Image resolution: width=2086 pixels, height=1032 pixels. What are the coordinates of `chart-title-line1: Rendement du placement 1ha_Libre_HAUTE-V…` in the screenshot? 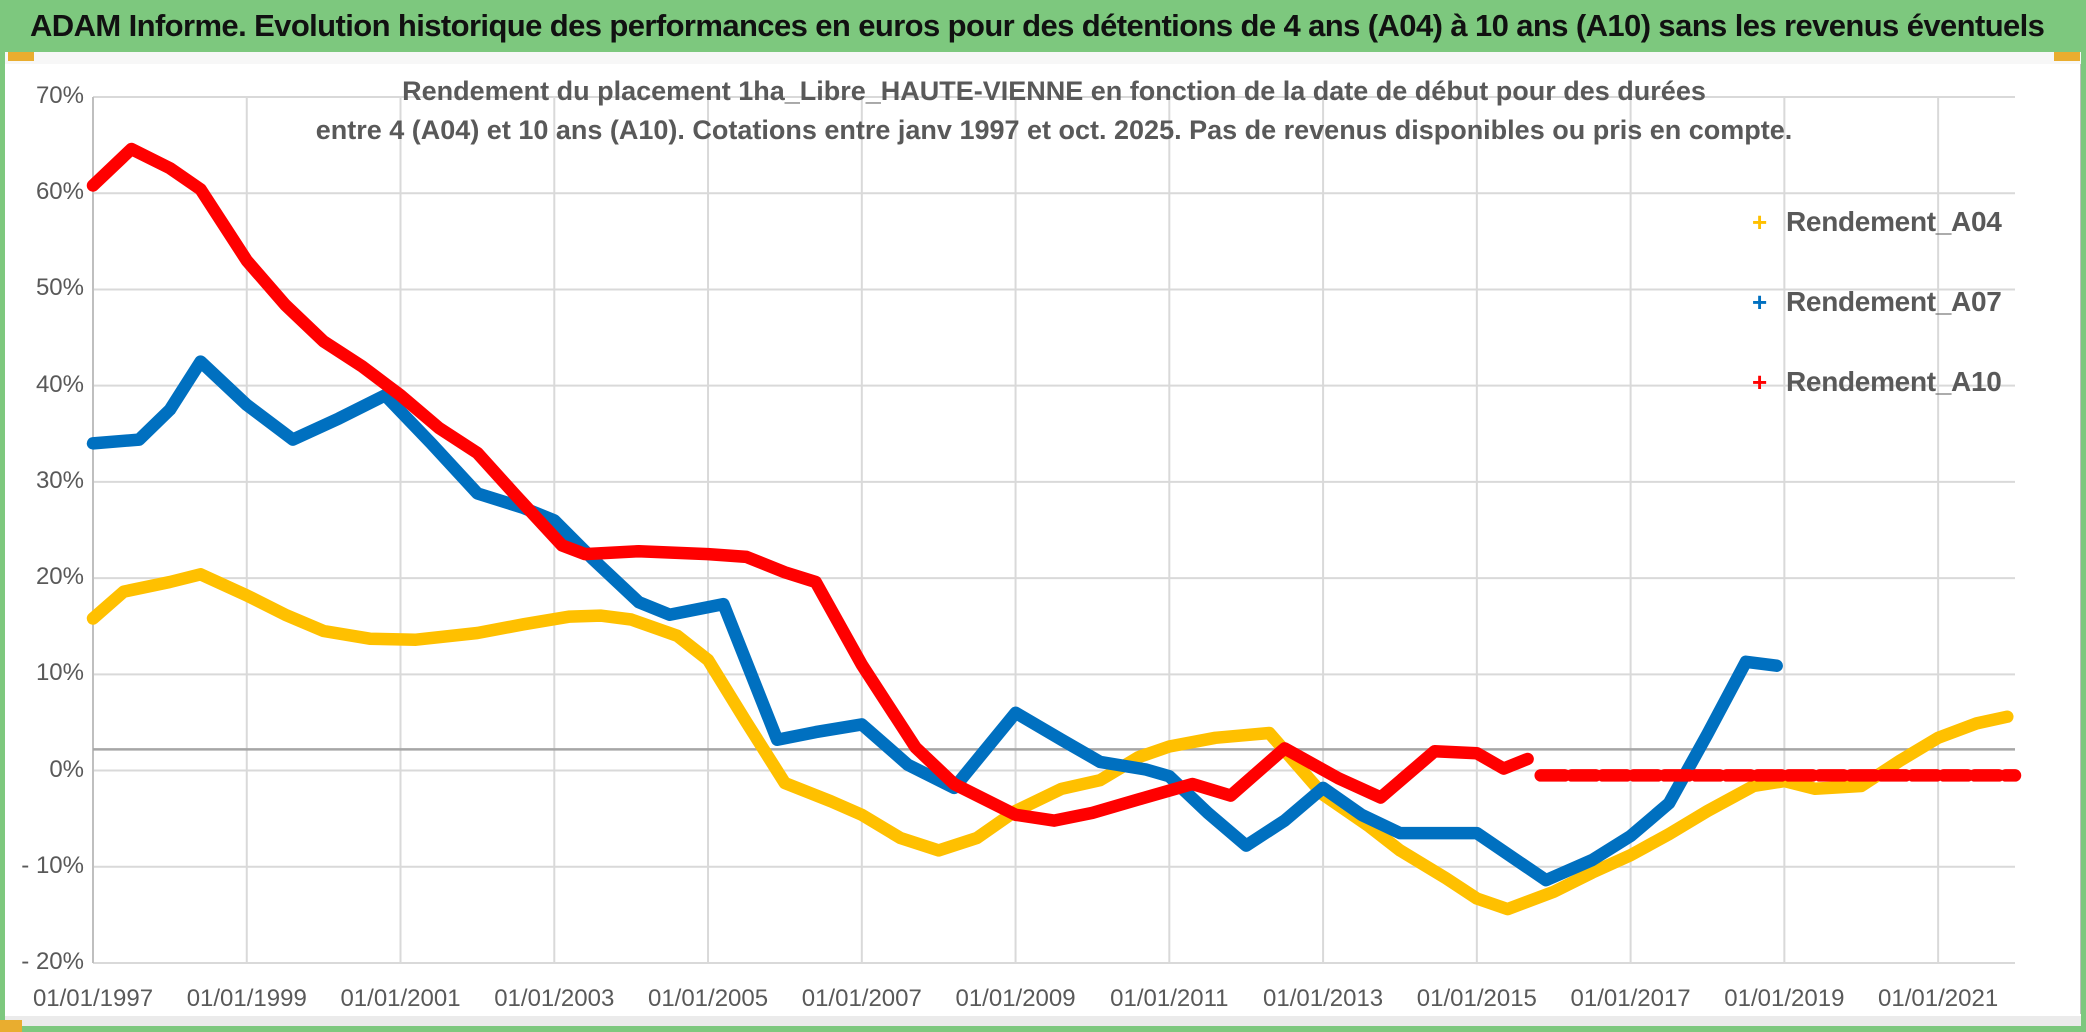 It's located at (1054, 91).